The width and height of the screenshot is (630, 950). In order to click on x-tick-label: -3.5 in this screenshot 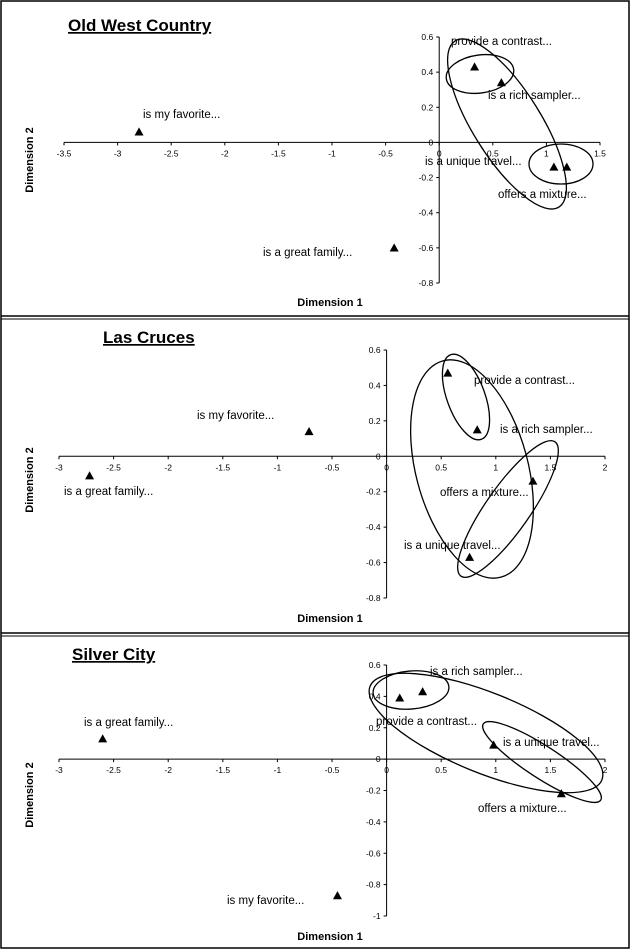, I will do `click(64, 153)`.